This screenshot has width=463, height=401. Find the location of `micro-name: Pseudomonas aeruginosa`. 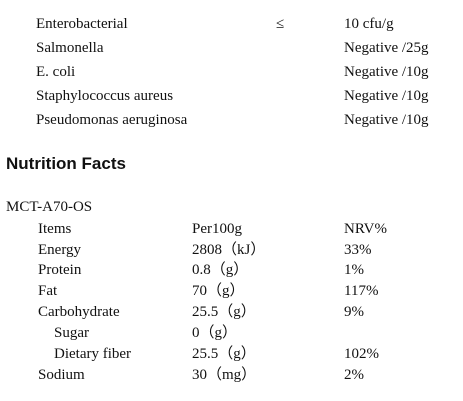

micro-name: Pseudomonas aeruginosa is located at coordinates (112, 120).